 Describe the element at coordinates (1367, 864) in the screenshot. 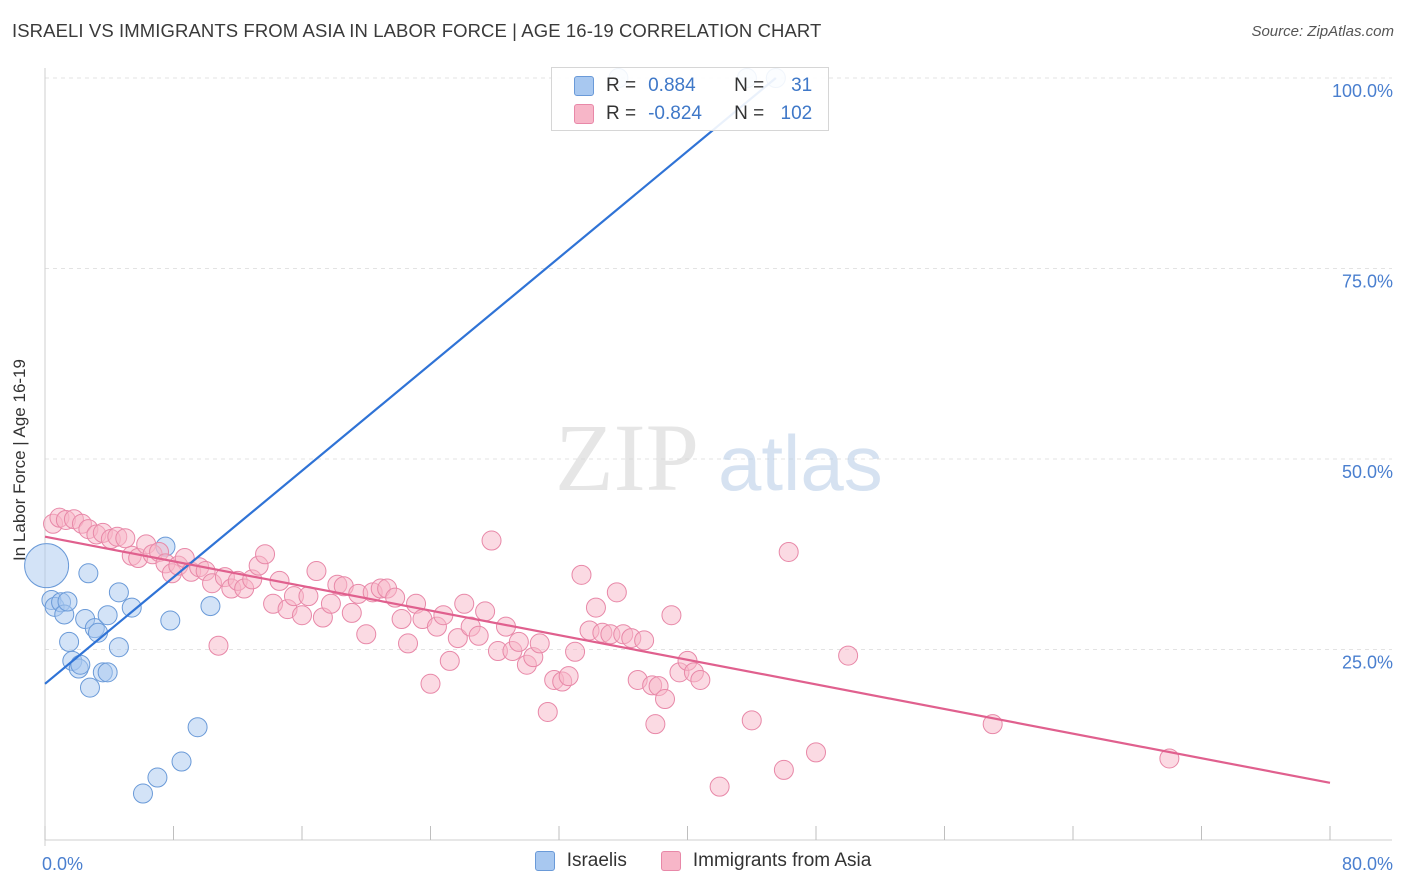

I see `x-tick-label: 80.0%` at that location.